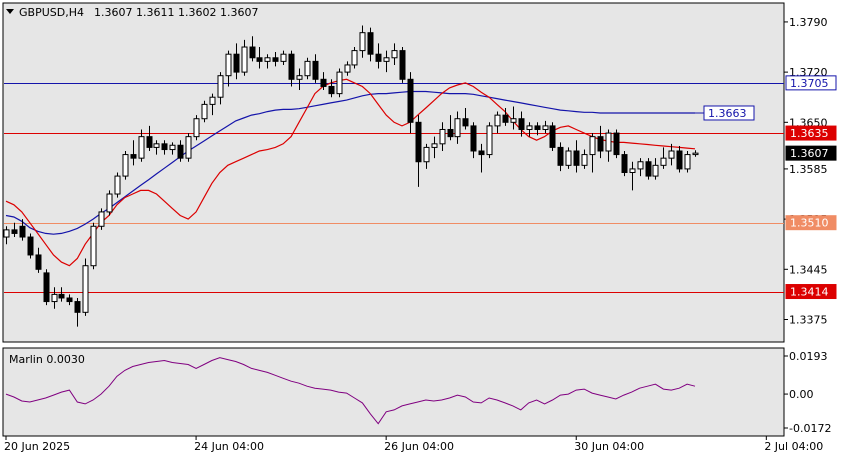  I want to click on price-labels: 1.3705 1.3635 1.3510 1.3414 1.3607 1.3663, so click(770, 187).